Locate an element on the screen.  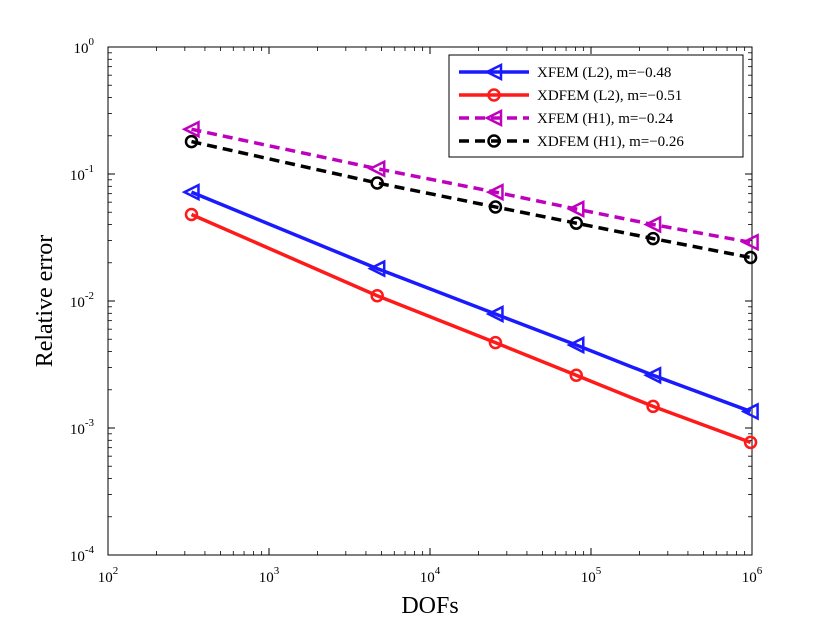
legend-label: XFEM (H1), m=−0.24 is located at coordinates (605, 119).